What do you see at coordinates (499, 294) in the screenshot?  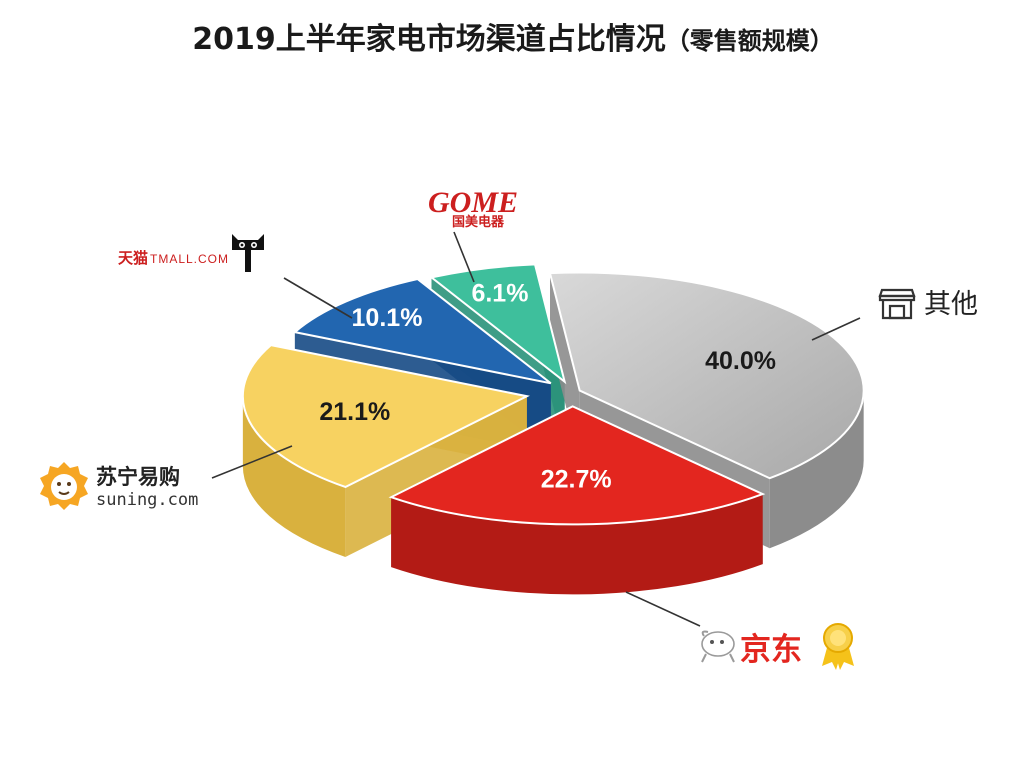 I see `pie-data-label-4: 6.1%` at bounding box center [499, 294].